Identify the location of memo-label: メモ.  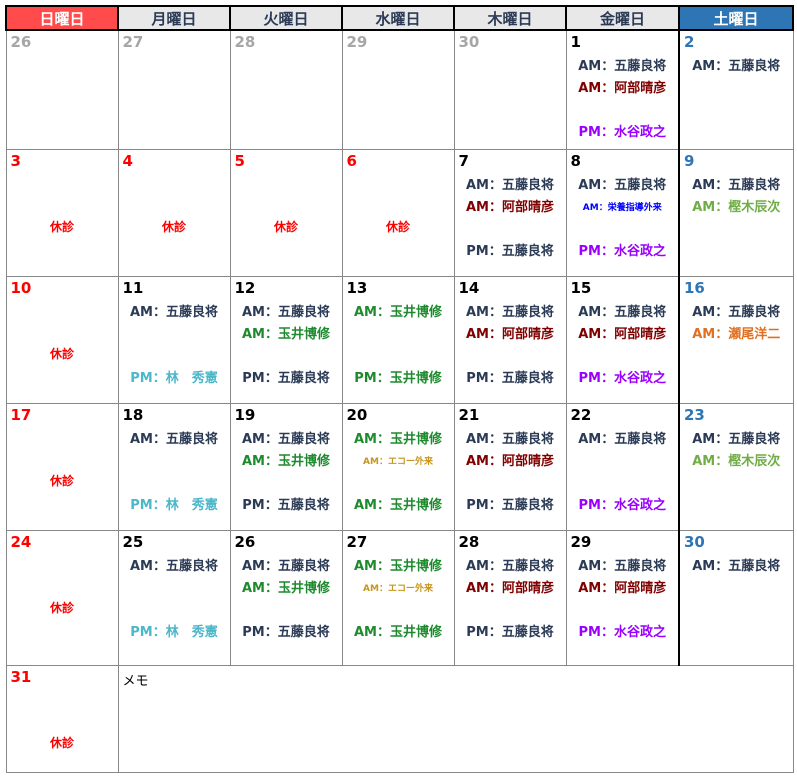
(135, 681).